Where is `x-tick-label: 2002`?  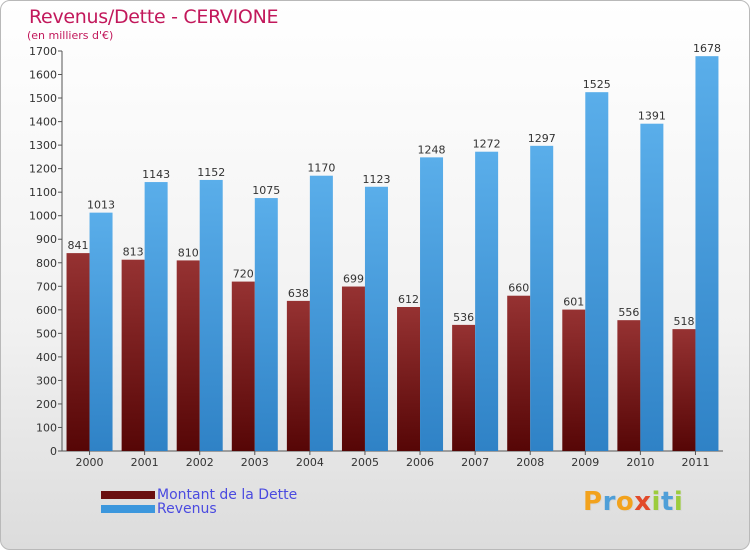
x-tick-label: 2002 is located at coordinates (200, 462).